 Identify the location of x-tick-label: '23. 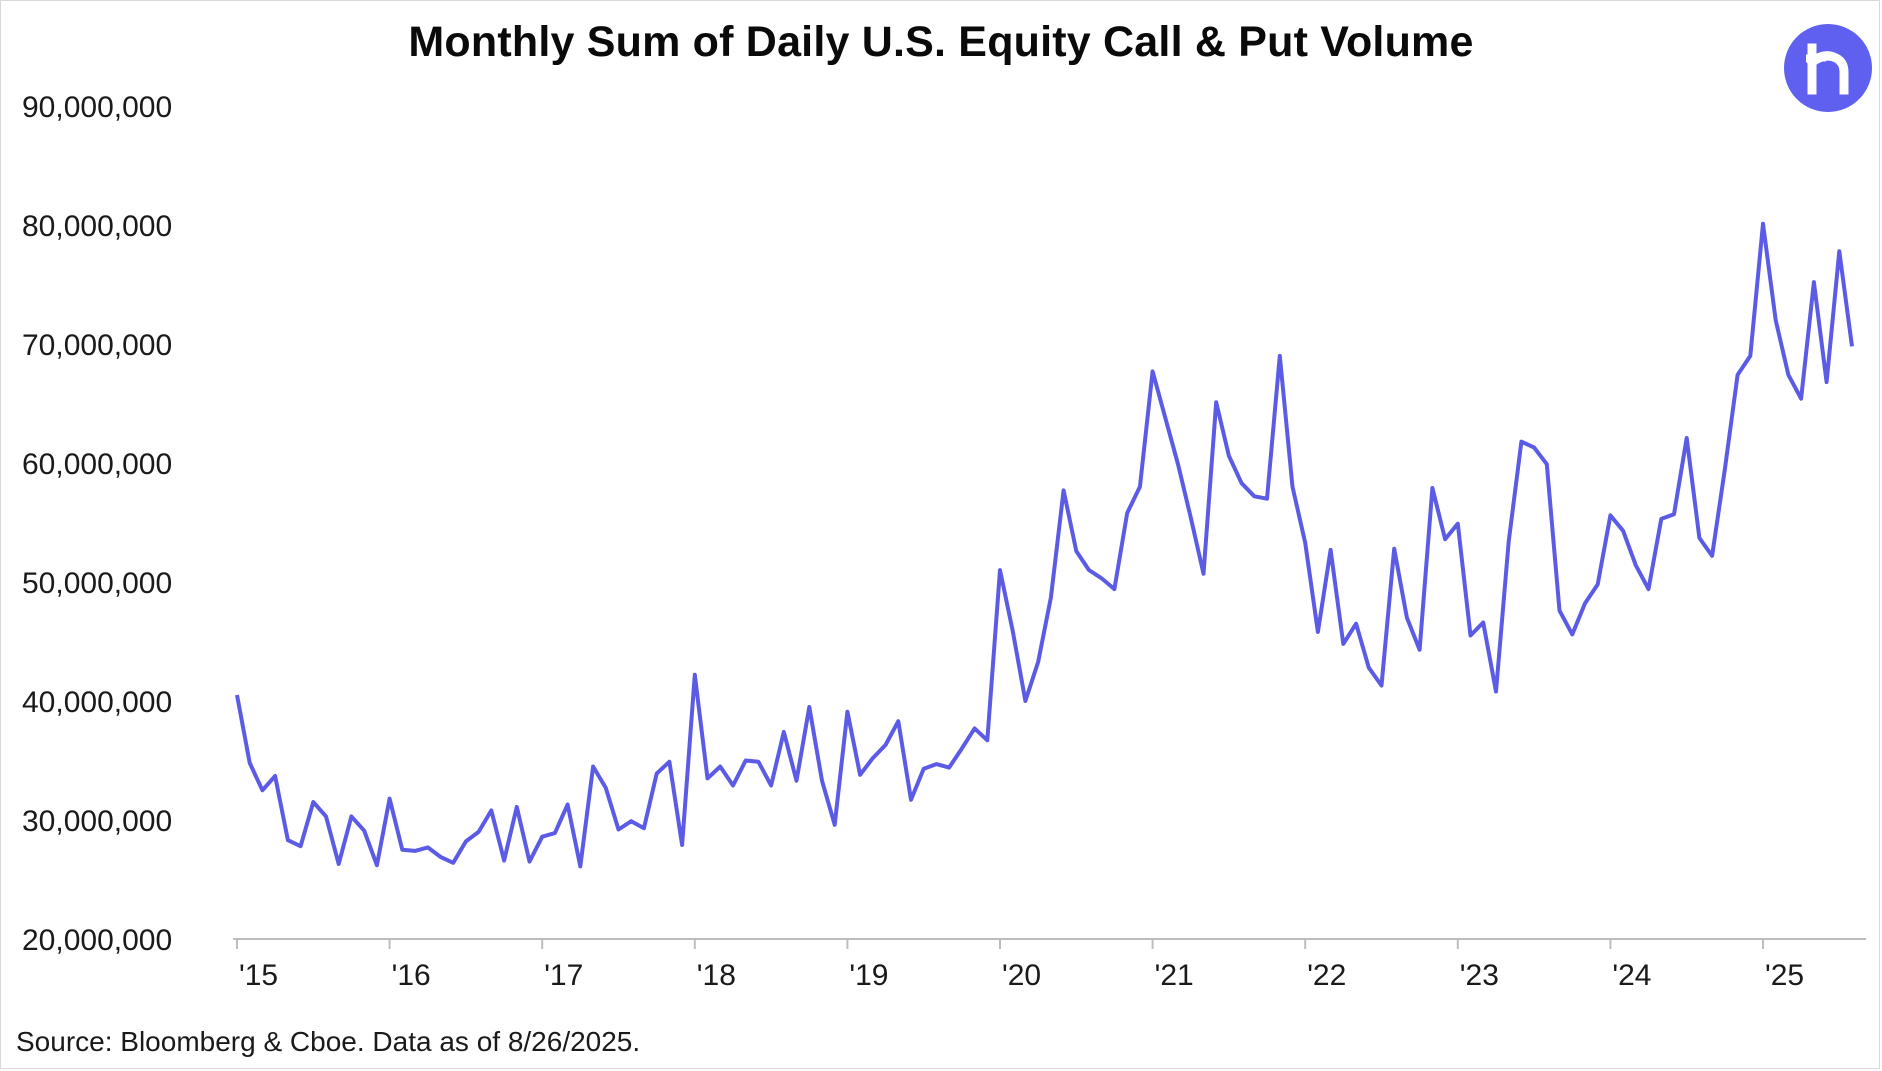
(1479, 975).